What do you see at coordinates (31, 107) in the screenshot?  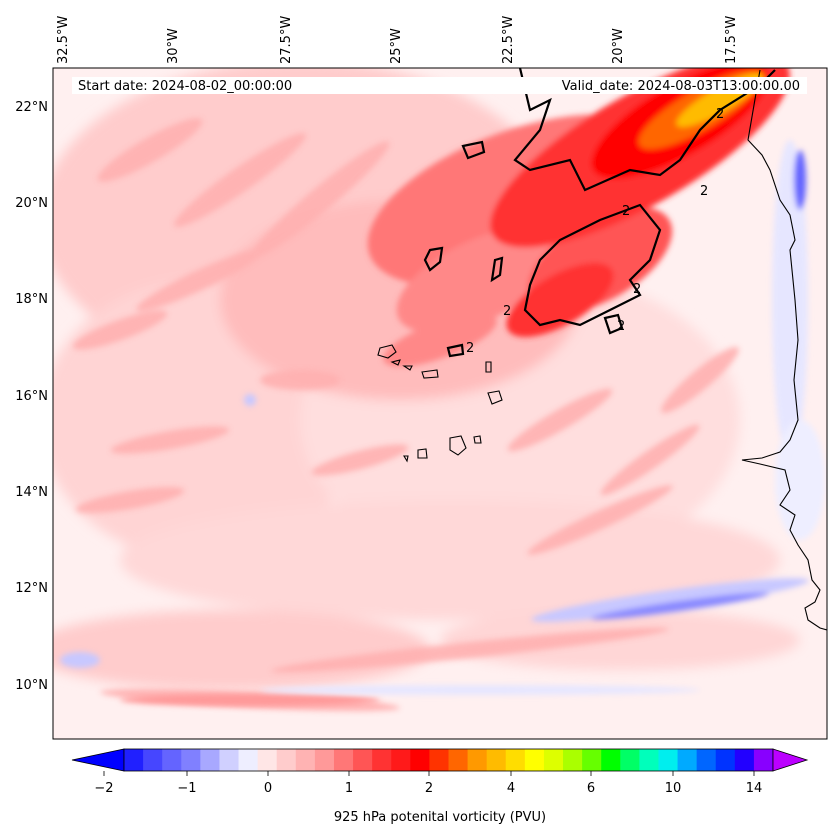 I see `lat-label: 22°N` at bounding box center [31, 107].